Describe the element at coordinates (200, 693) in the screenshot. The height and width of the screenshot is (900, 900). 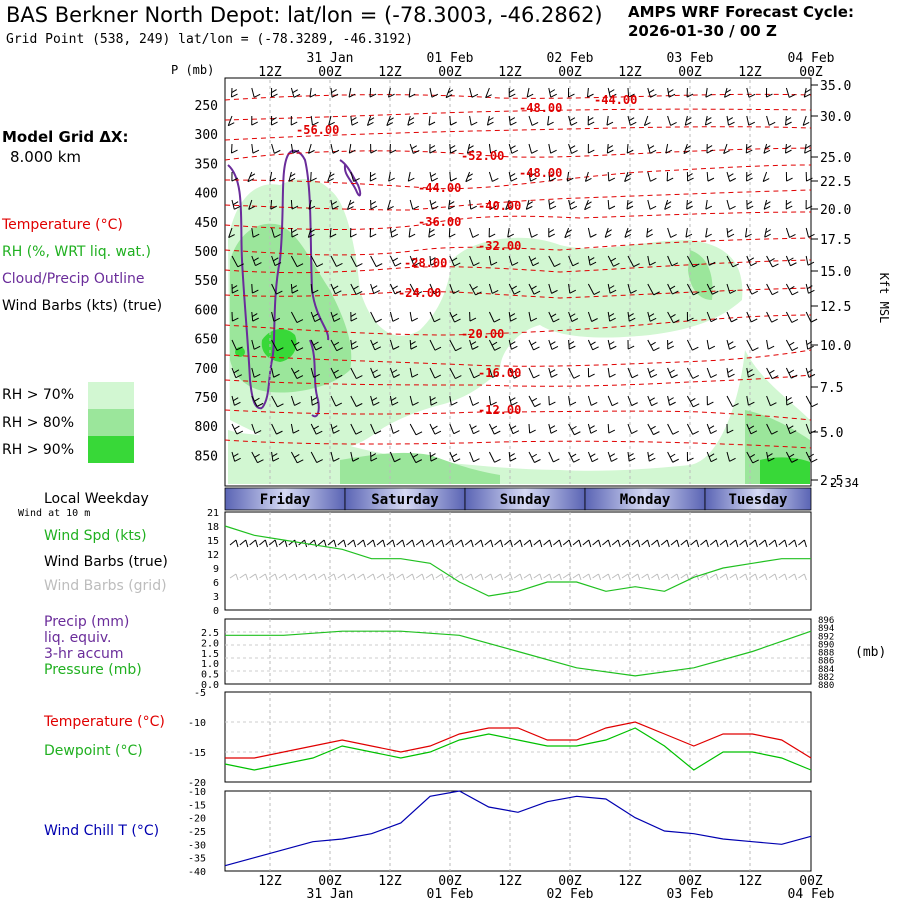
I see `axis-tick-label: -5` at that location.